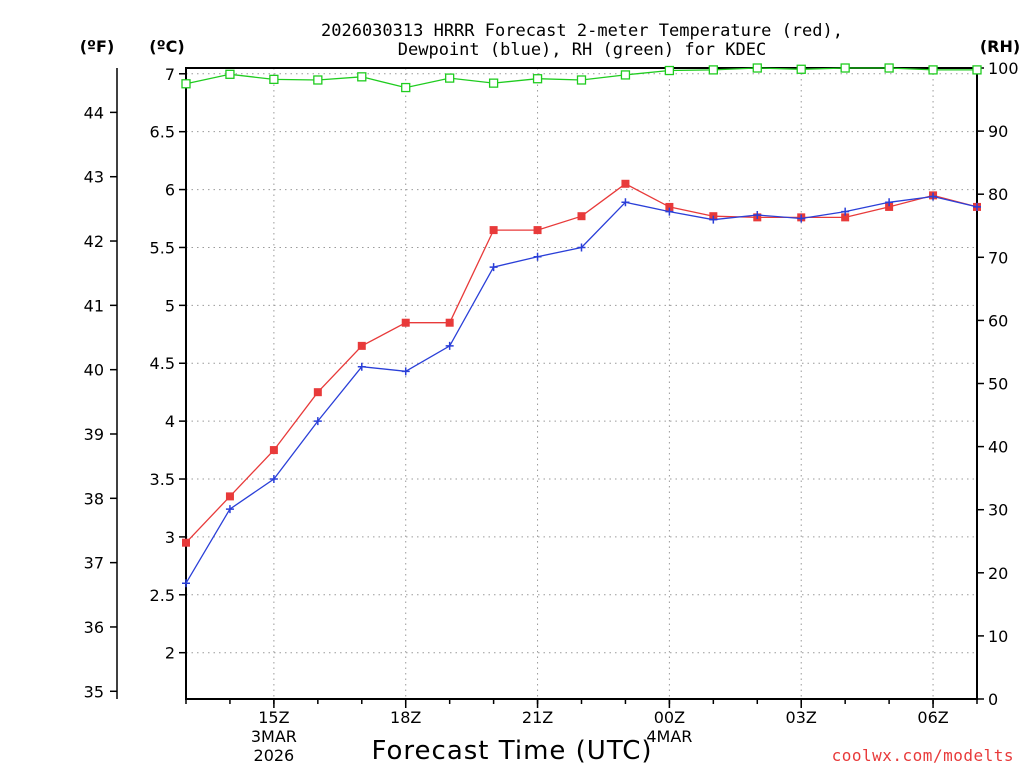 The width and height of the screenshot is (1024, 768). Describe the element at coordinates (94, 563) in the screenshot. I see `fahrenheit-tick-label: 37` at that location.